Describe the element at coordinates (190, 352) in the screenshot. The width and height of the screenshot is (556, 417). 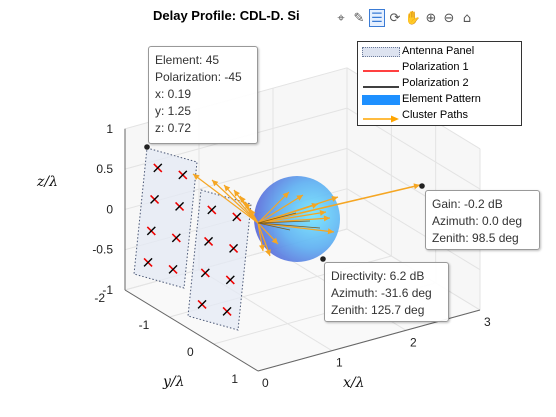
I see `y-tick-label: 0` at that location.